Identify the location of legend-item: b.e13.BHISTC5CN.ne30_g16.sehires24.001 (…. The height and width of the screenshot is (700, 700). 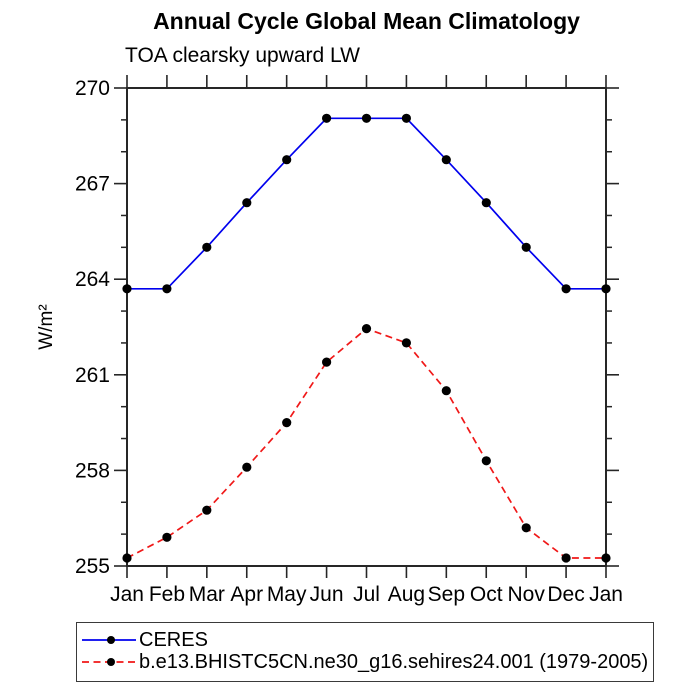
(366, 662).